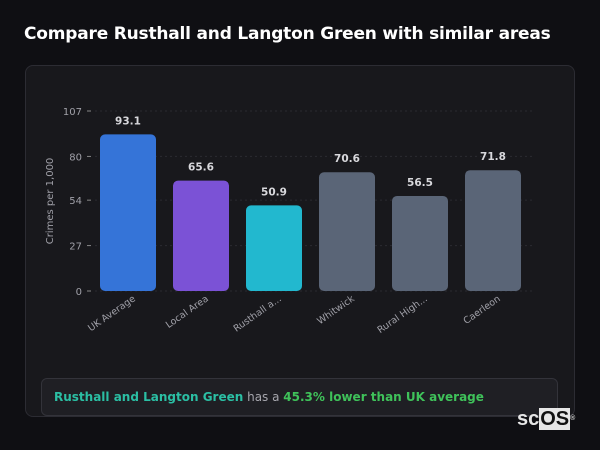  What do you see at coordinates (383, 397) in the screenshot?
I see `summary-comparison: 45.3% lower than UK average` at bounding box center [383, 397].